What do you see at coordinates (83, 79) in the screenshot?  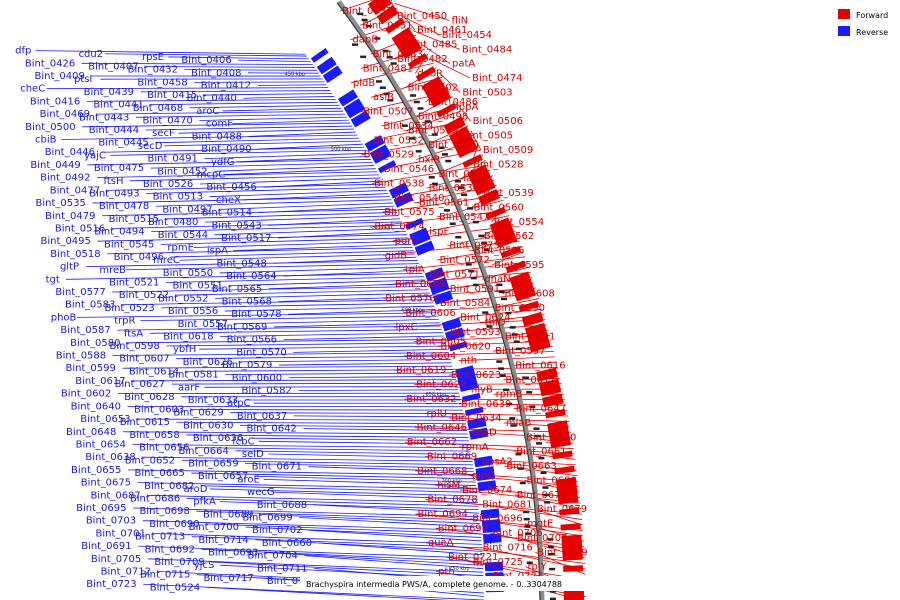 I see `reverse-gene-label: ptsI` at bounding box center [83, 79].